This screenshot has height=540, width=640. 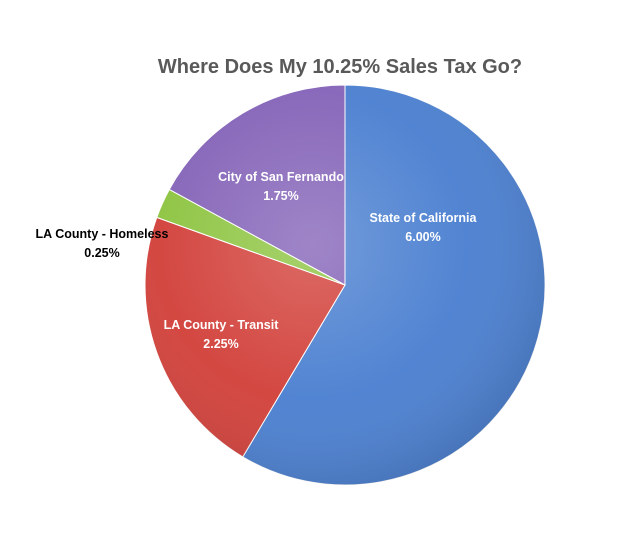 What do you see at coordinates (424, 218) in the screenshot?
I see `slice-label-name: State of California` at bounding box center [424, 218].